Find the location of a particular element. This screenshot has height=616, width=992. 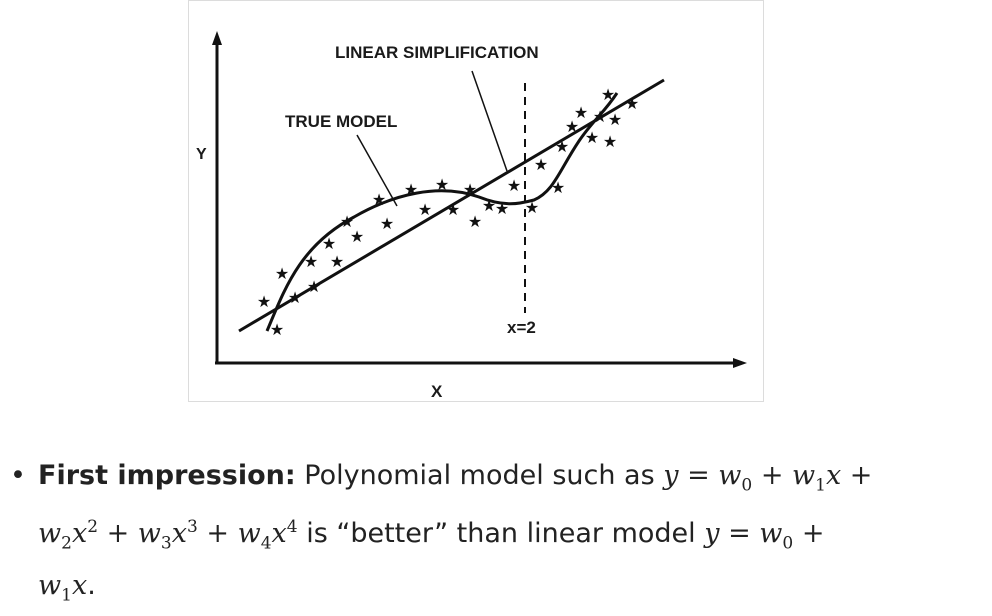

caption-lead: First impression: is located at coordinates (167, 475).